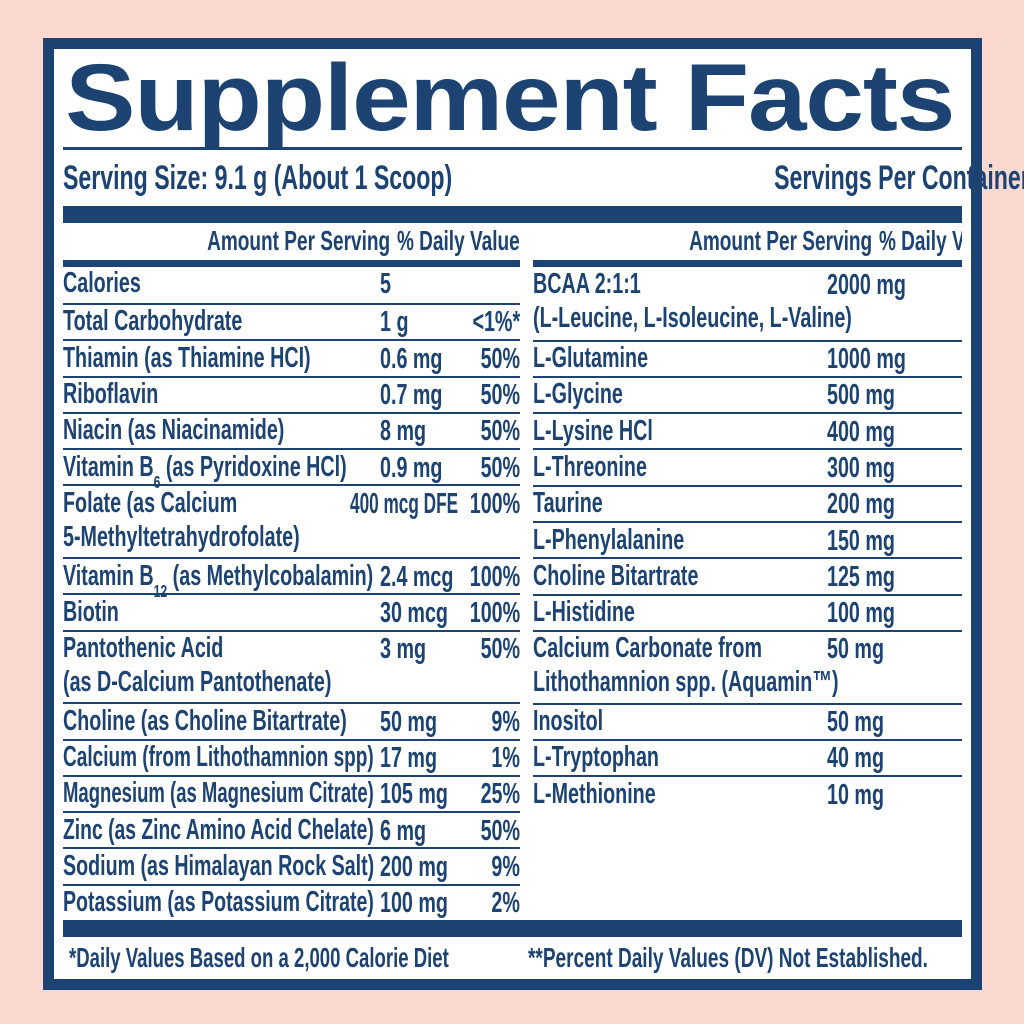  I want to click on nutrient-name: L-Threonine, so click(590, 467).